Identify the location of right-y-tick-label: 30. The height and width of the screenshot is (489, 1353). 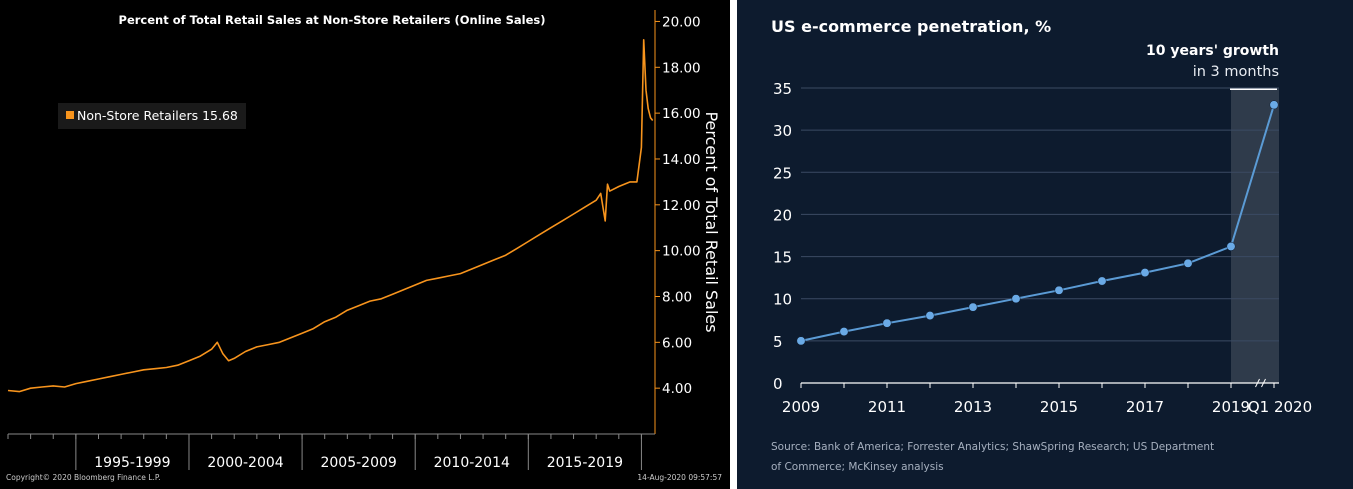
(782, 131).